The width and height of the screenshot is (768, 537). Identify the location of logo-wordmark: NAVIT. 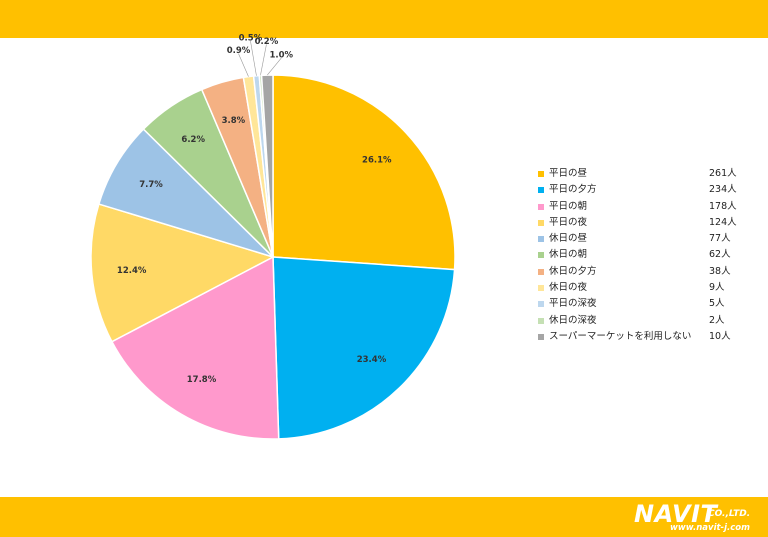
(676, 514).